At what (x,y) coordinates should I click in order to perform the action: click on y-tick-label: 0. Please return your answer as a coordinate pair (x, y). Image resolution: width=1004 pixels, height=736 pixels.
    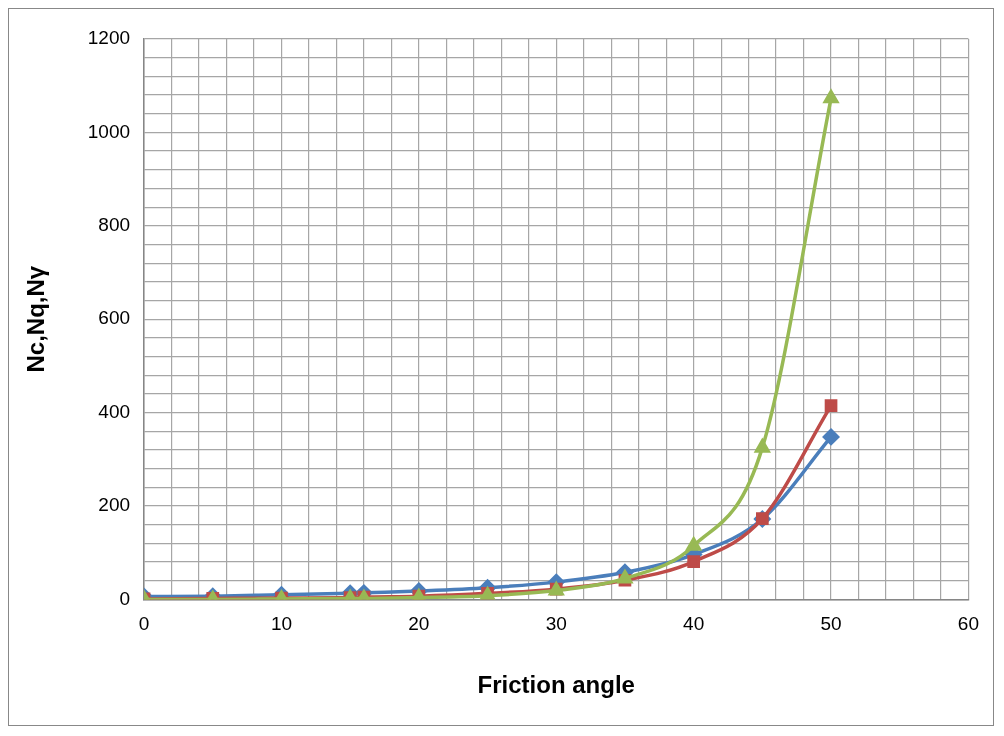
    Looking at the image, I should click on (125, 598).